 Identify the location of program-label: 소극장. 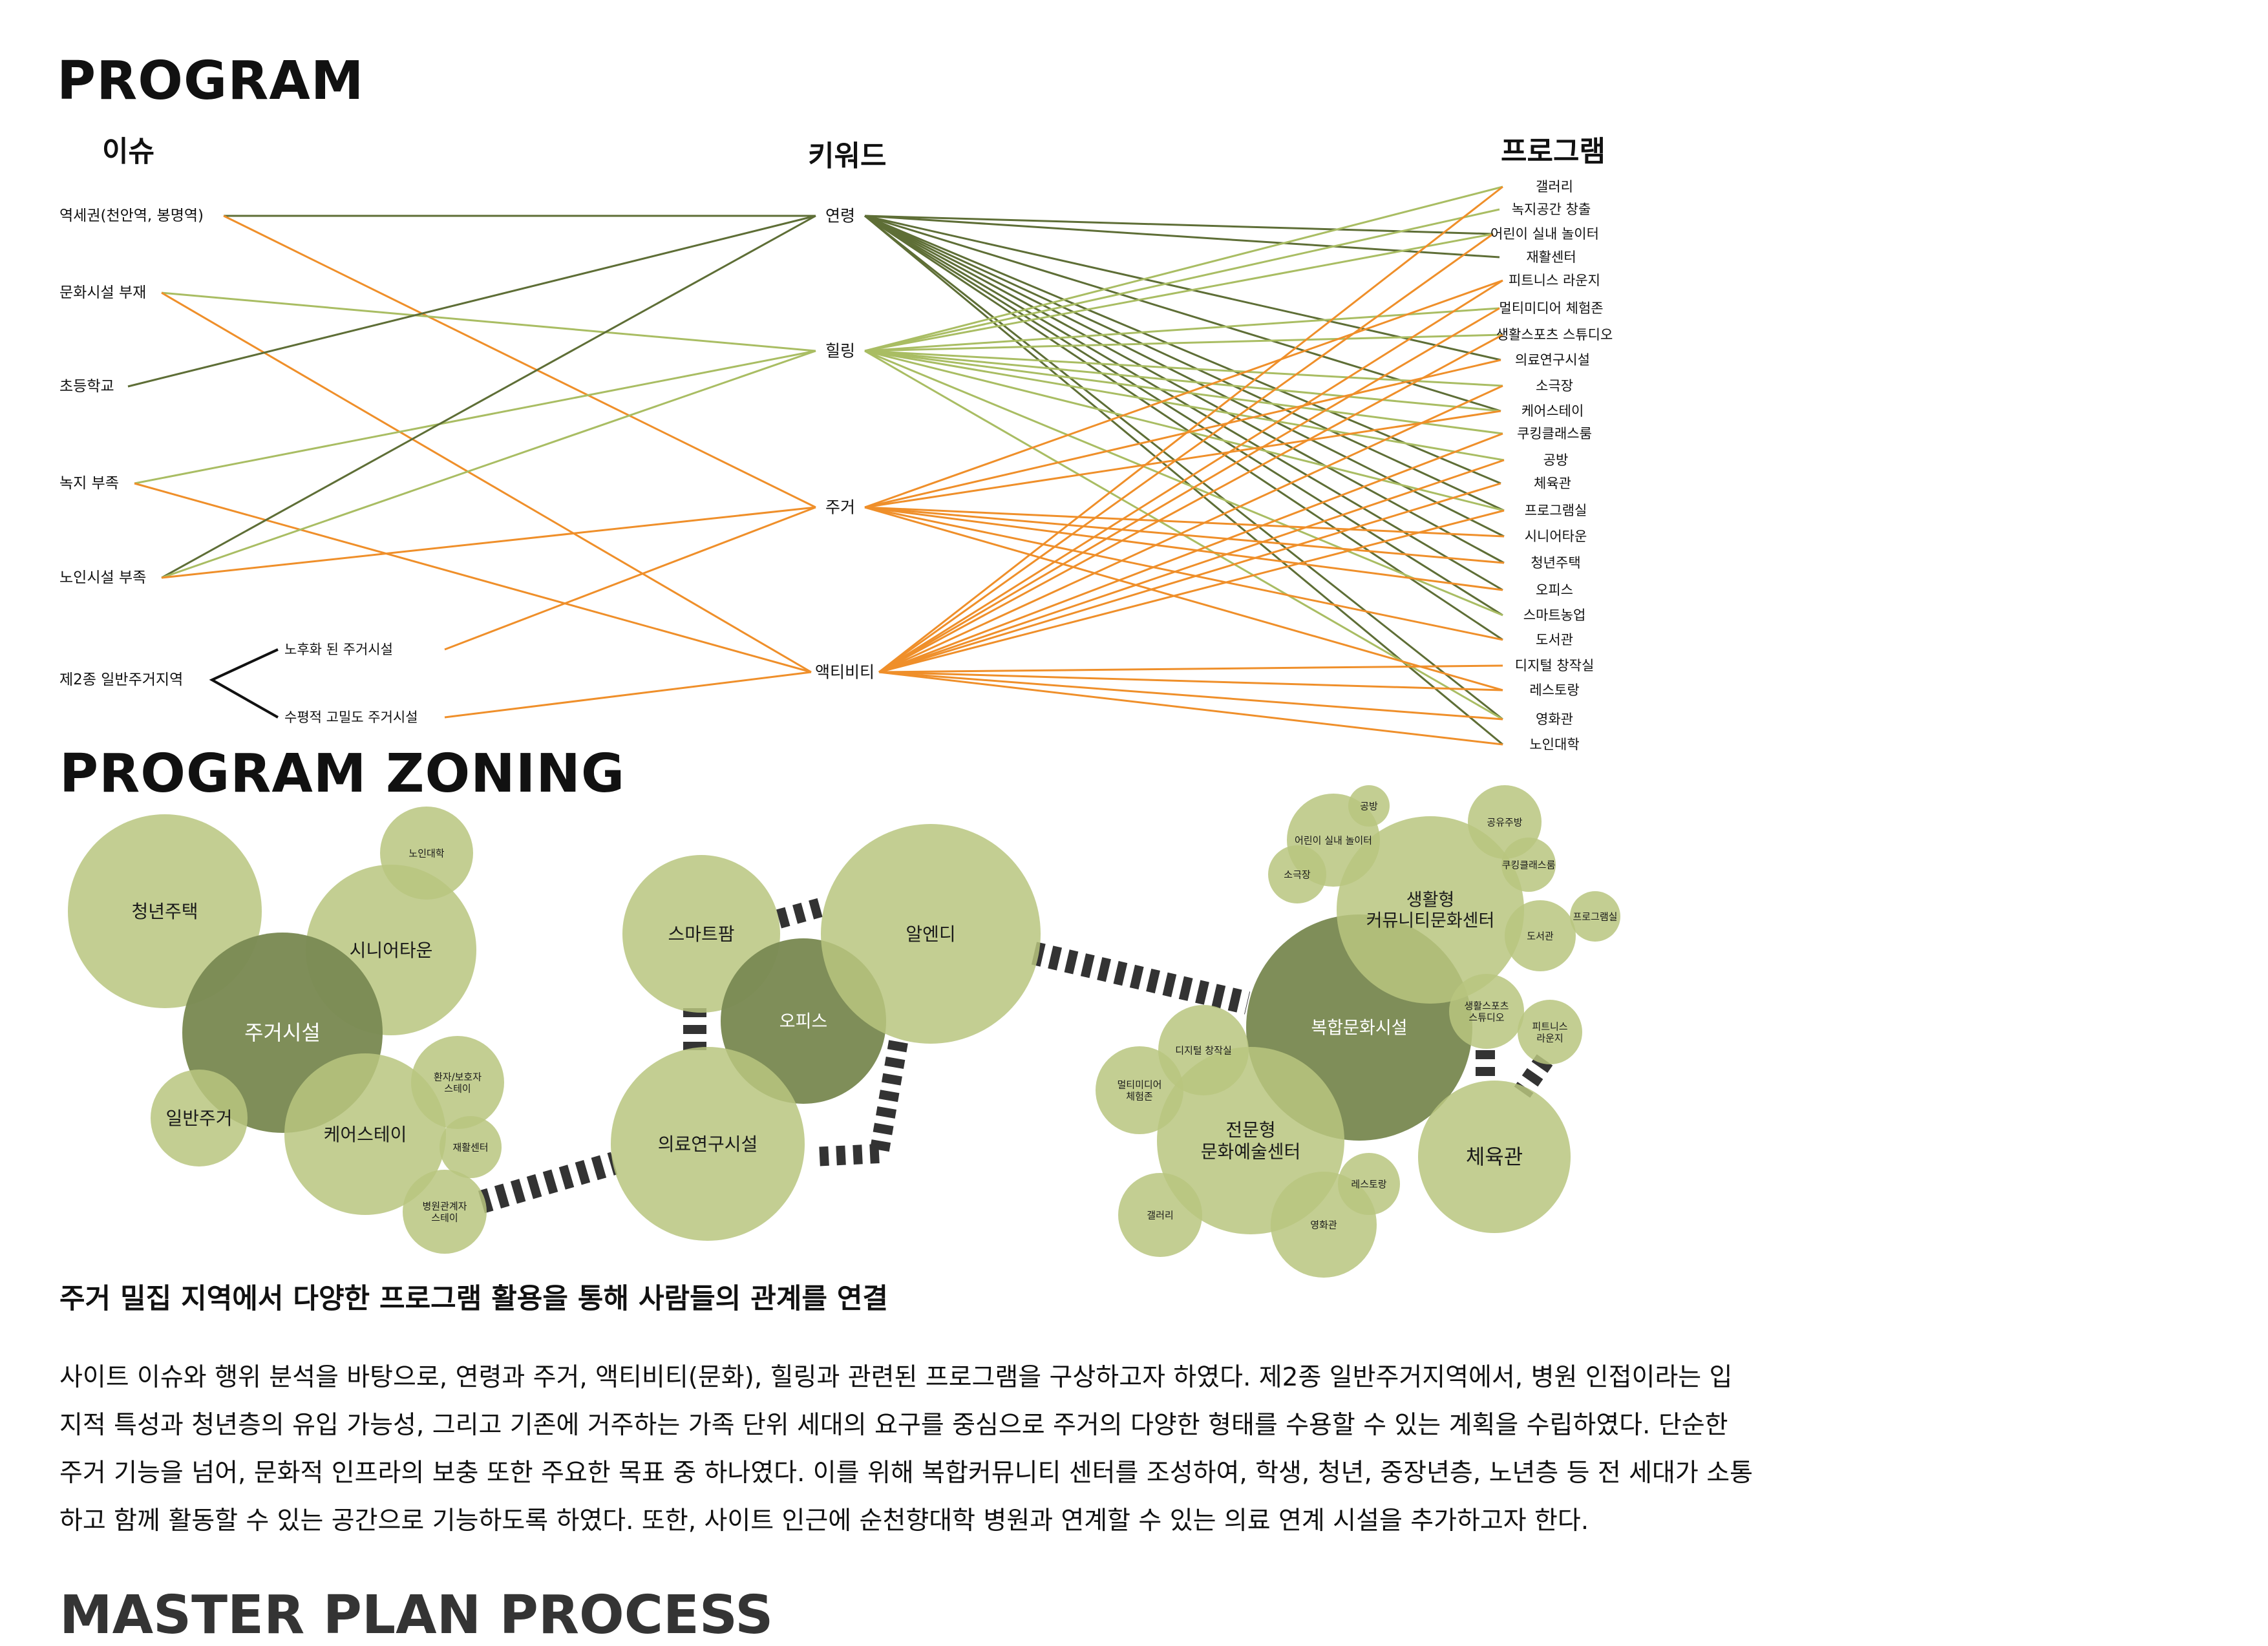
(1554, 386).